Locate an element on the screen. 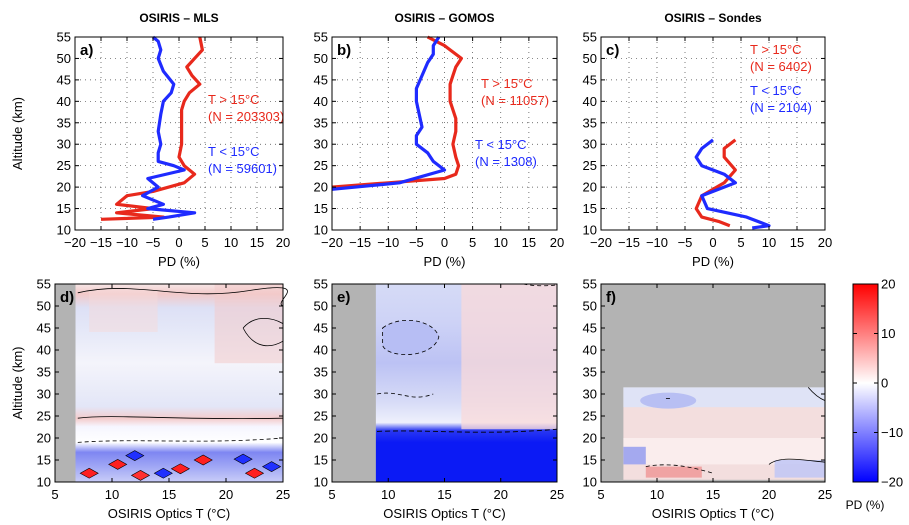 The image size is (909, 525). y-tick-label: 25 is located at coordinates (590, 165).